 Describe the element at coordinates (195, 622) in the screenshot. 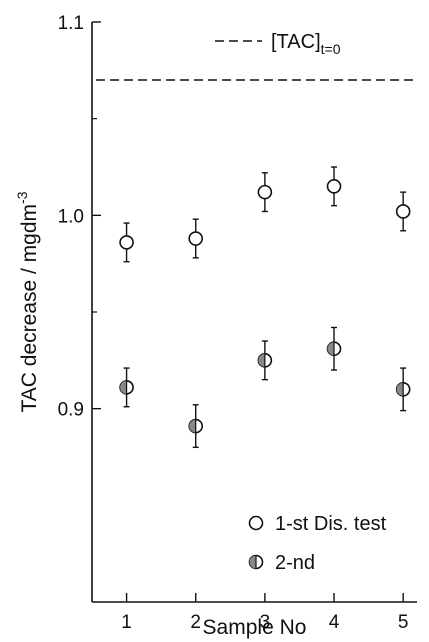

I see `x-tick-label: 2` at that location.